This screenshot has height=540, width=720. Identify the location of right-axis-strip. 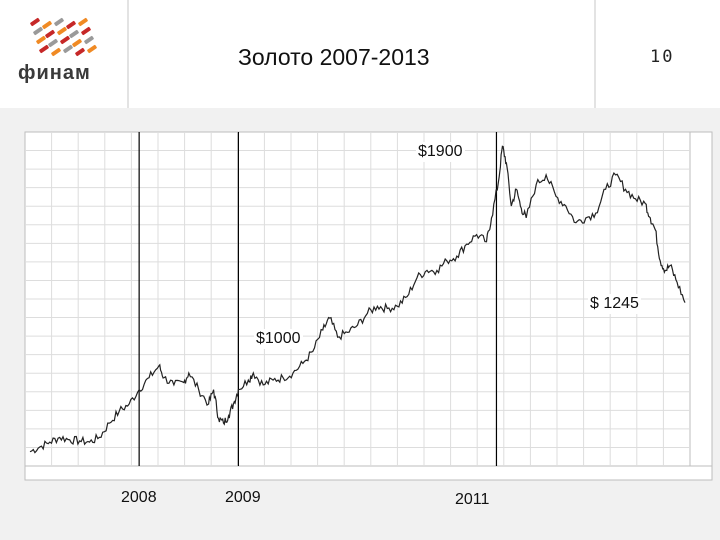
(701, 303).